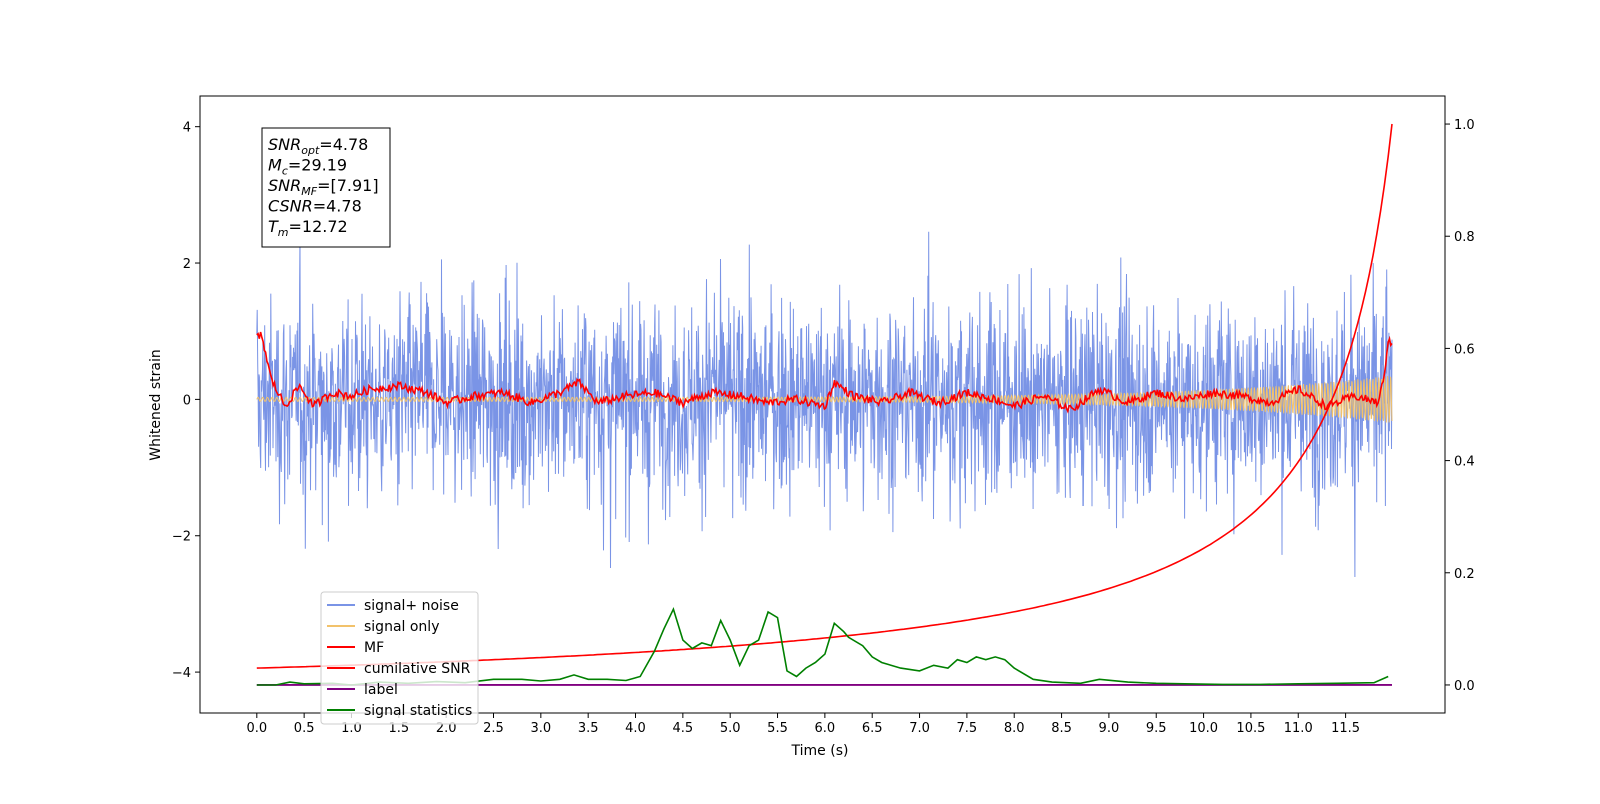 The width and height of the screenshot is (1600, 804). Describe the element at coordinates (1061, 728) in the screenshot. I see `x-tick-label: 8.5` at that location.